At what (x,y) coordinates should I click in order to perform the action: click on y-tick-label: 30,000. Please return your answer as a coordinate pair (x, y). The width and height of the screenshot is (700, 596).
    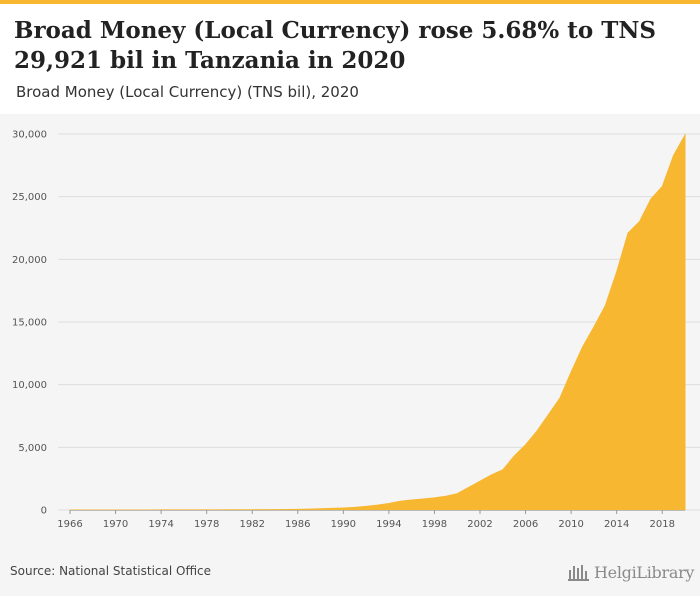
    Looking at the image, I should click on (29, 135).